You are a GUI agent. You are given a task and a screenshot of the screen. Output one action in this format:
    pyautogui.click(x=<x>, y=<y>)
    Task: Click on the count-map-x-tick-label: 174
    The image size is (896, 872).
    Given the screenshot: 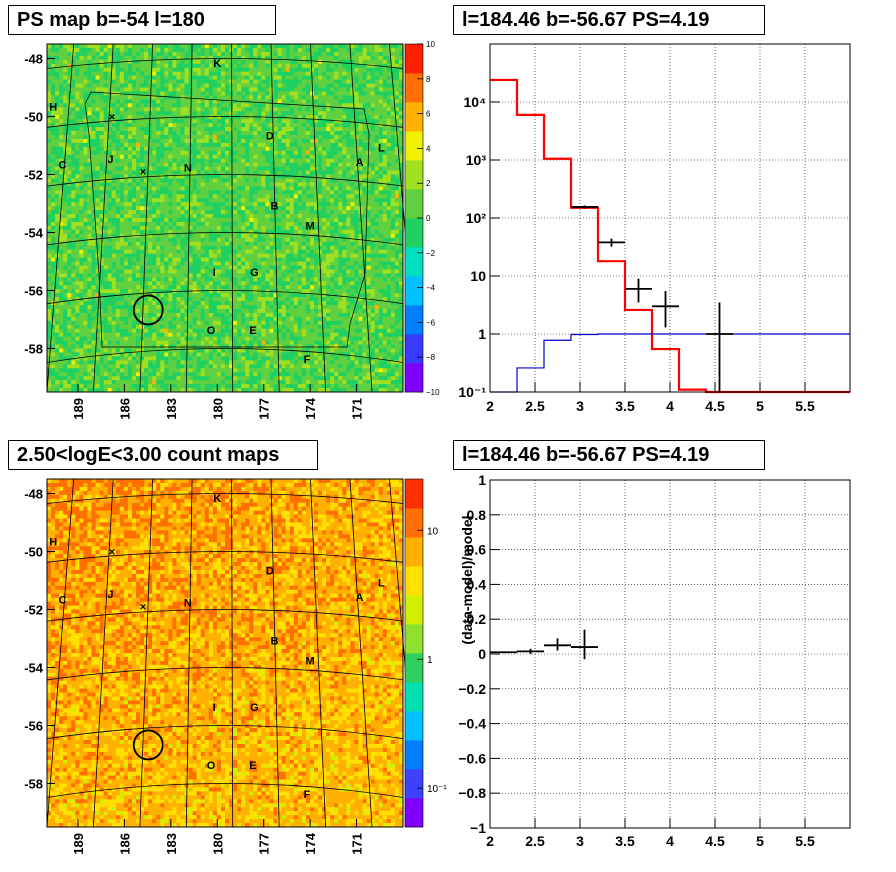 What is the action you would take?
    pyautogui.click(x=310, y=843)
    